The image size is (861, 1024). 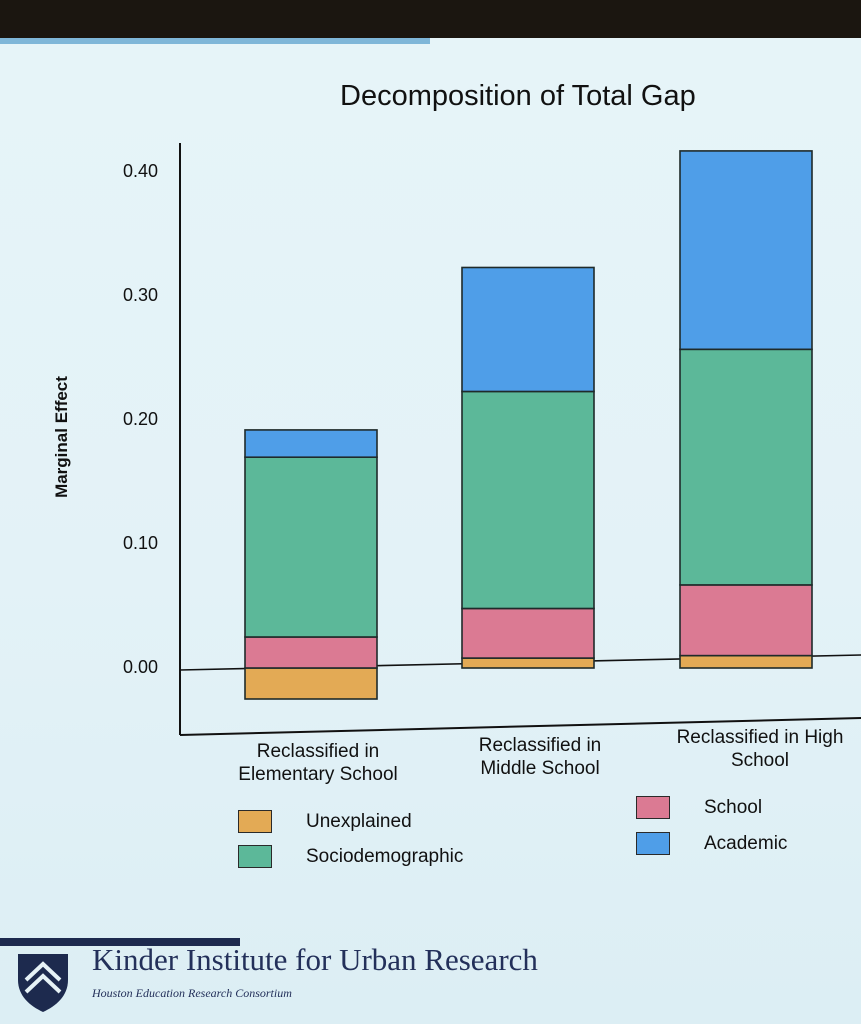 I want to click on y-tick-label: 0.40, so click(x=140, y=171).